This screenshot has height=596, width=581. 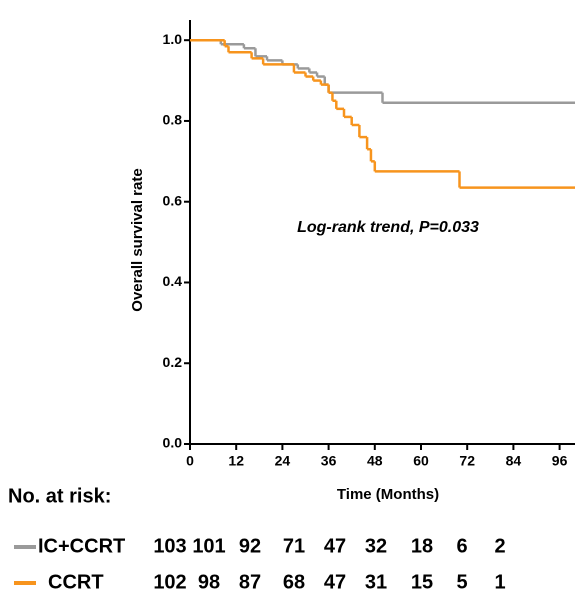 I want to click on x-tick-label: 60, so click(x=421, y=461).